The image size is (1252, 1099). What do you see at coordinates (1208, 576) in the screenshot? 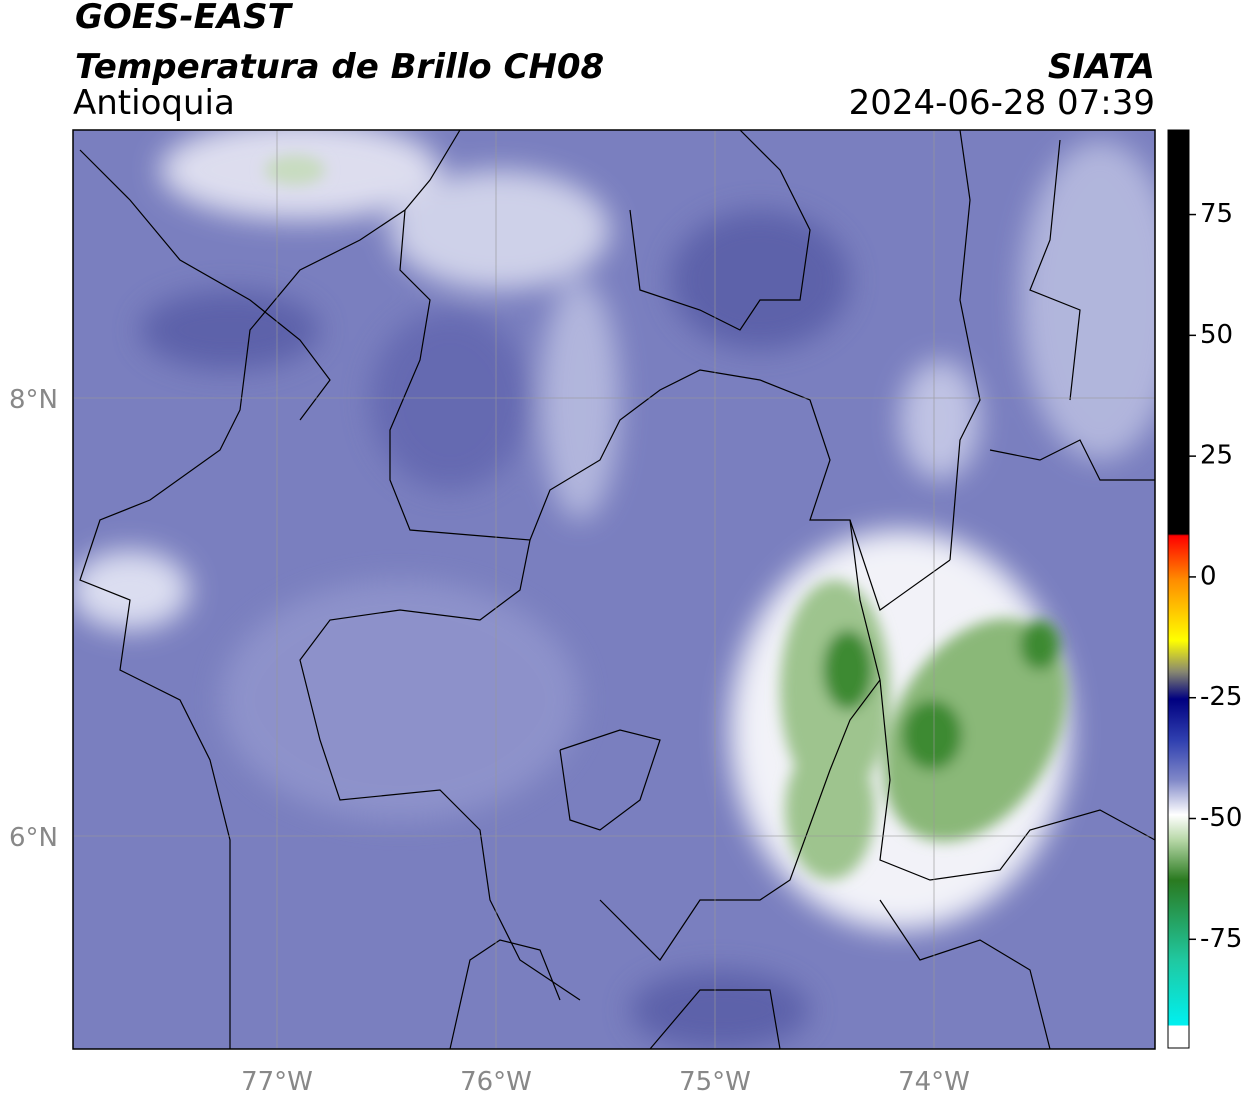
I see `colorbar-tick-label: 0` at bounding box center [1208, 576].